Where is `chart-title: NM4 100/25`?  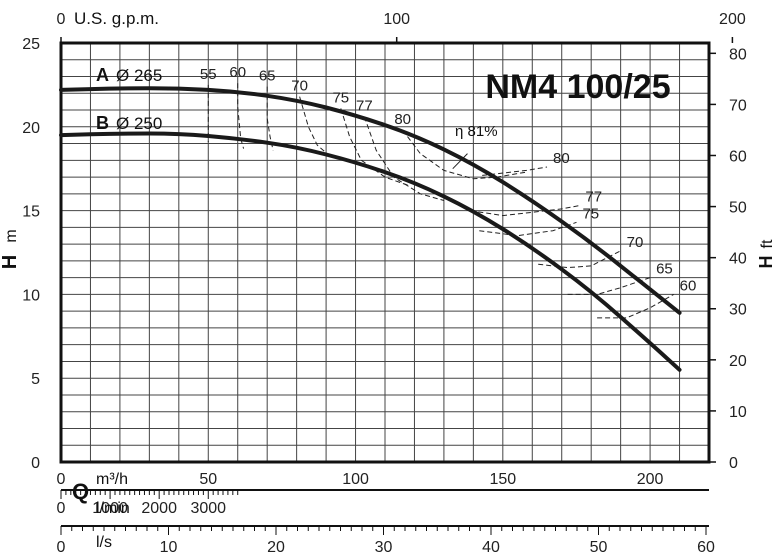
chart-title: NM4 100/25 is located at coordinates (577, 87).